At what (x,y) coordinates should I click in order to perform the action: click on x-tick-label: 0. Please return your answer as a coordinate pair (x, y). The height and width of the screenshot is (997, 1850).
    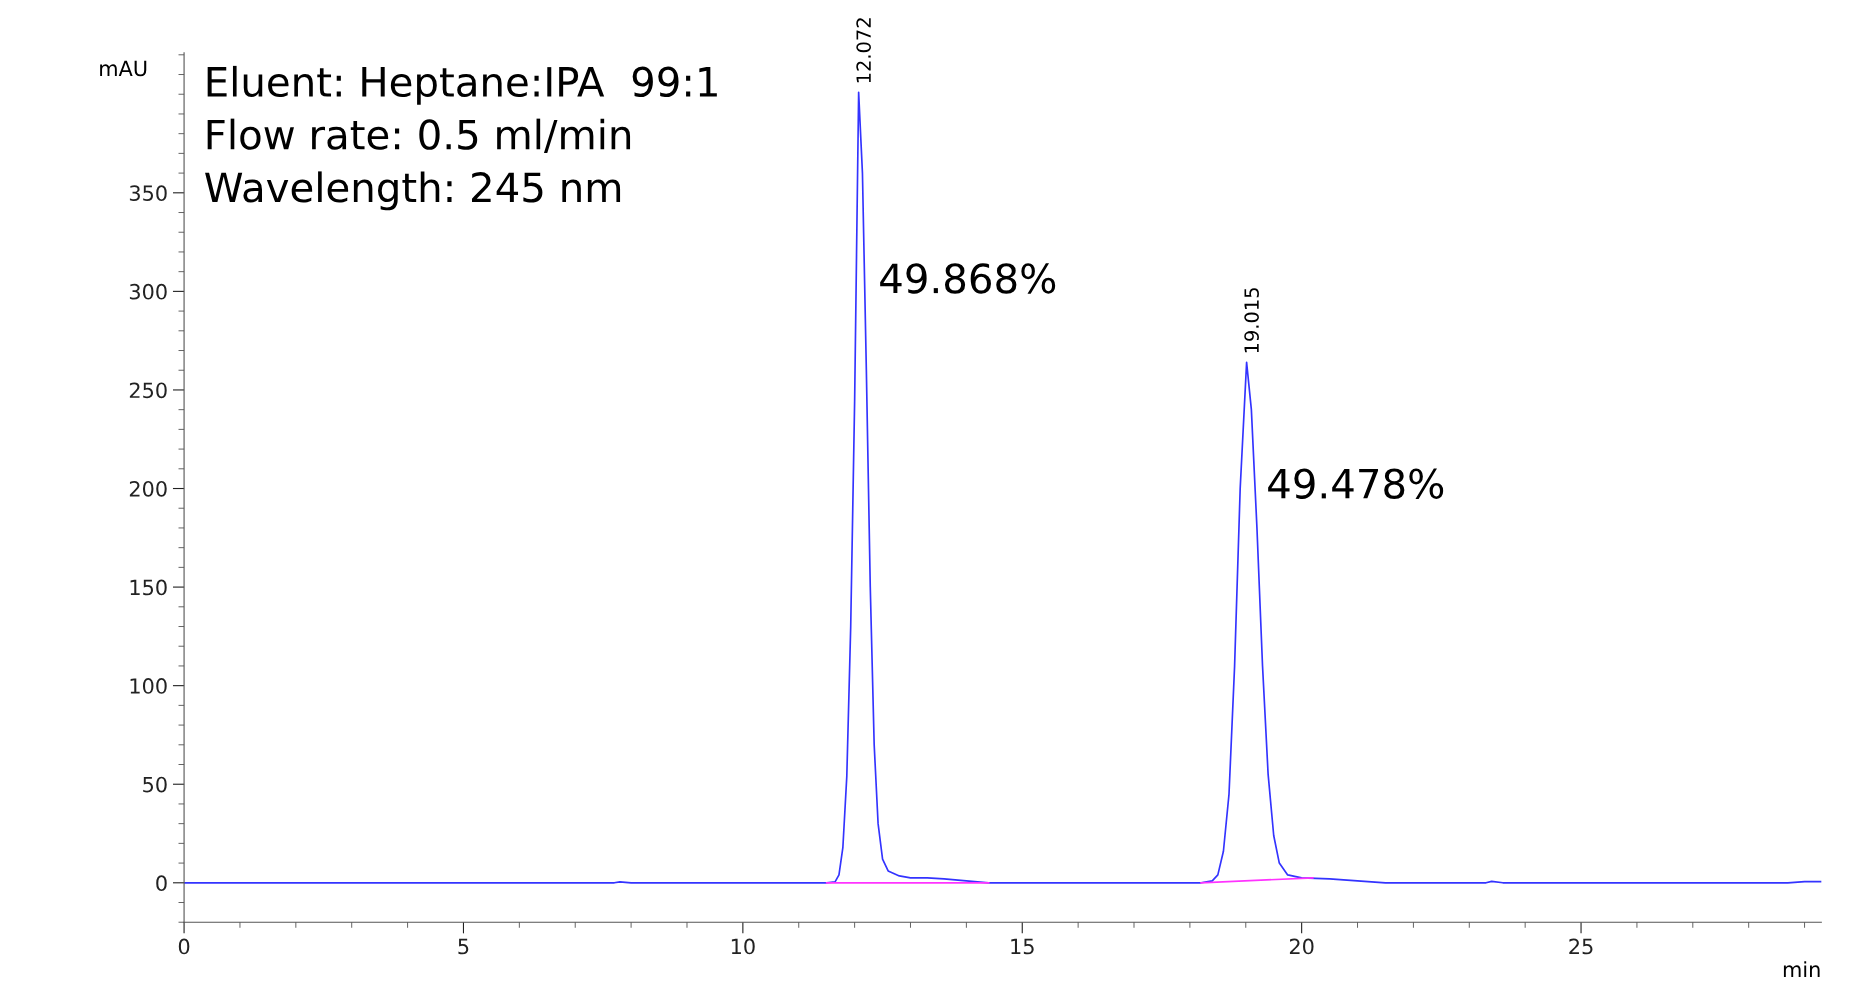
    Looking at the image, I should click on (184, 946).